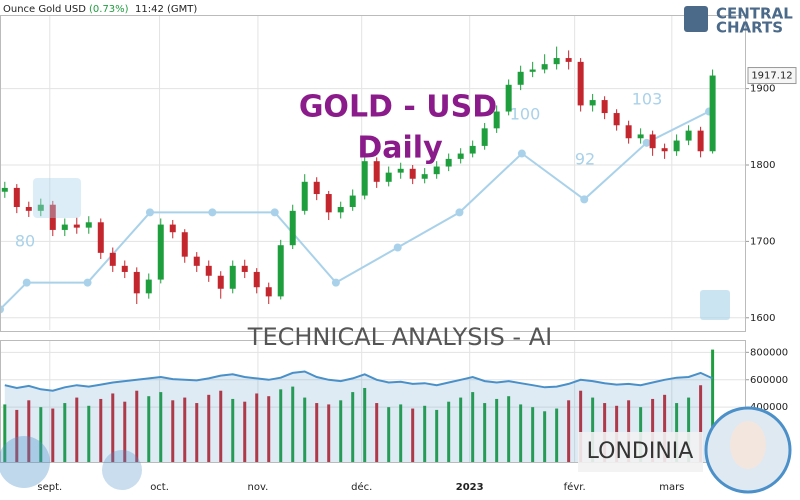  I want to click on y-tick-label: 1800, so click(762, 165).